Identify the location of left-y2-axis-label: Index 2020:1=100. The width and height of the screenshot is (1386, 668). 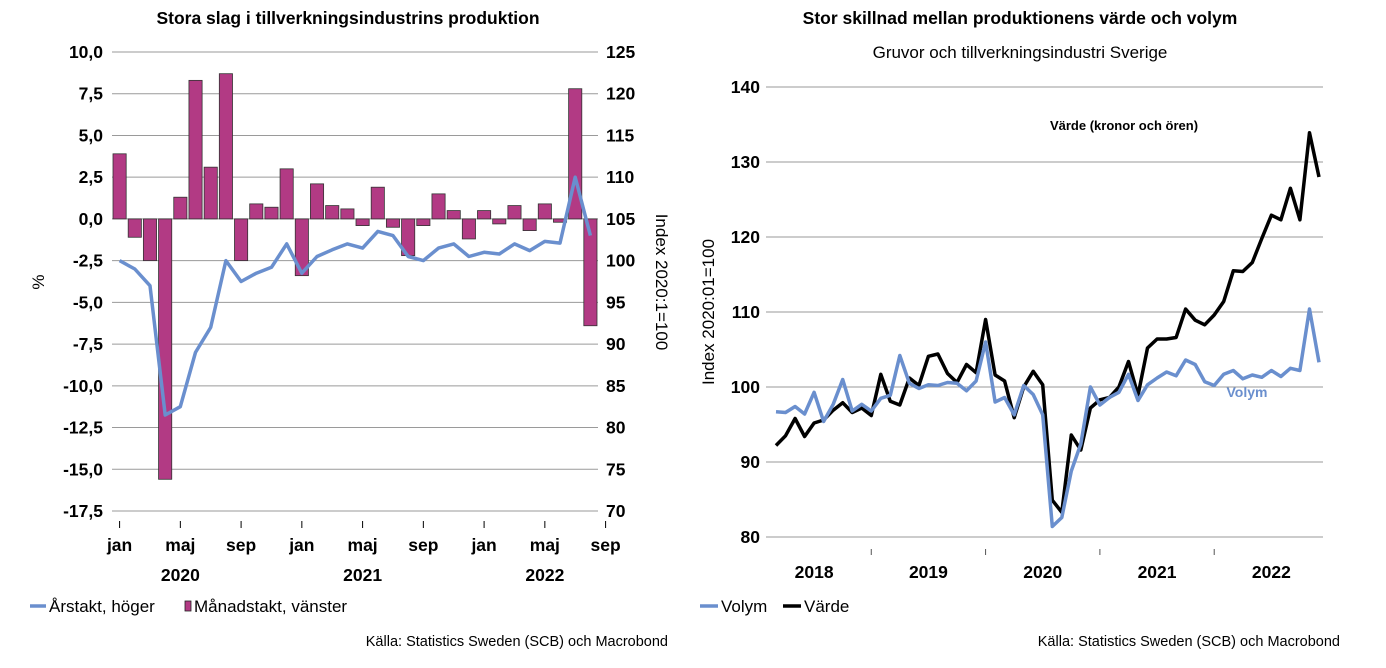
(661, 282).